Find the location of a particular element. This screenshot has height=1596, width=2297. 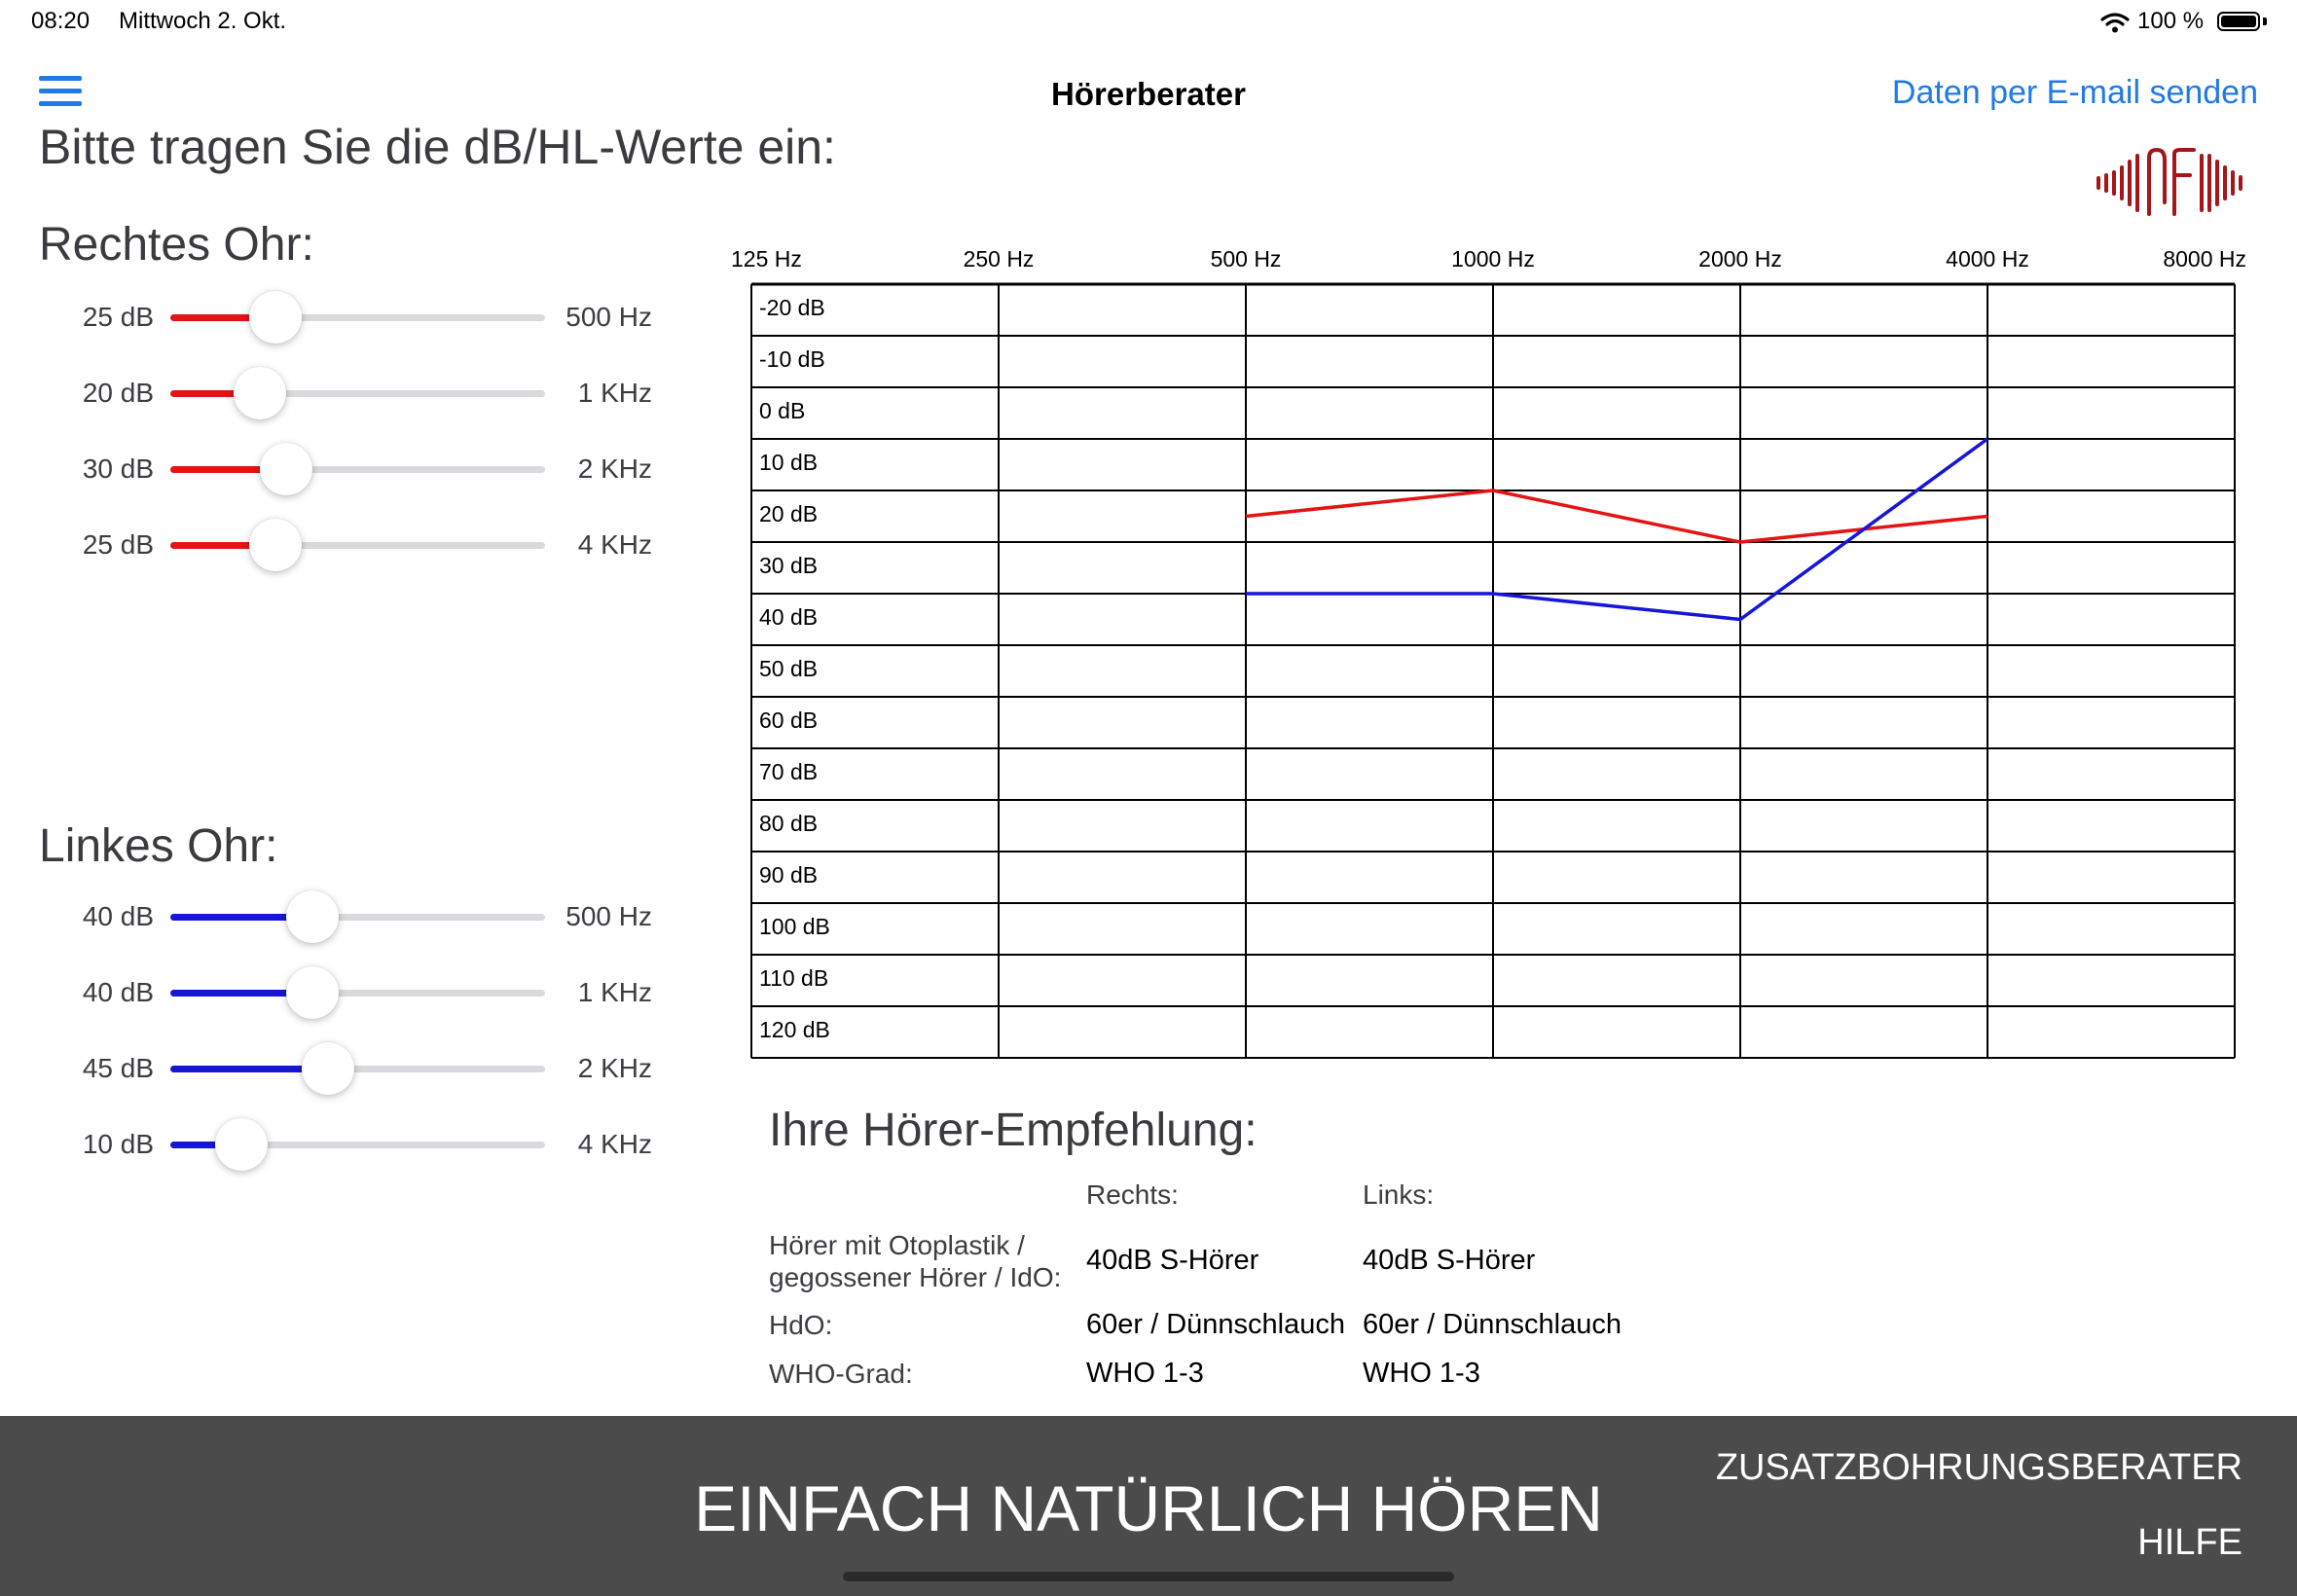

zusatzbohrungsberater-button: ZUSATZBOHRUNGSBERATER is located at coordinates (1978, 1468).